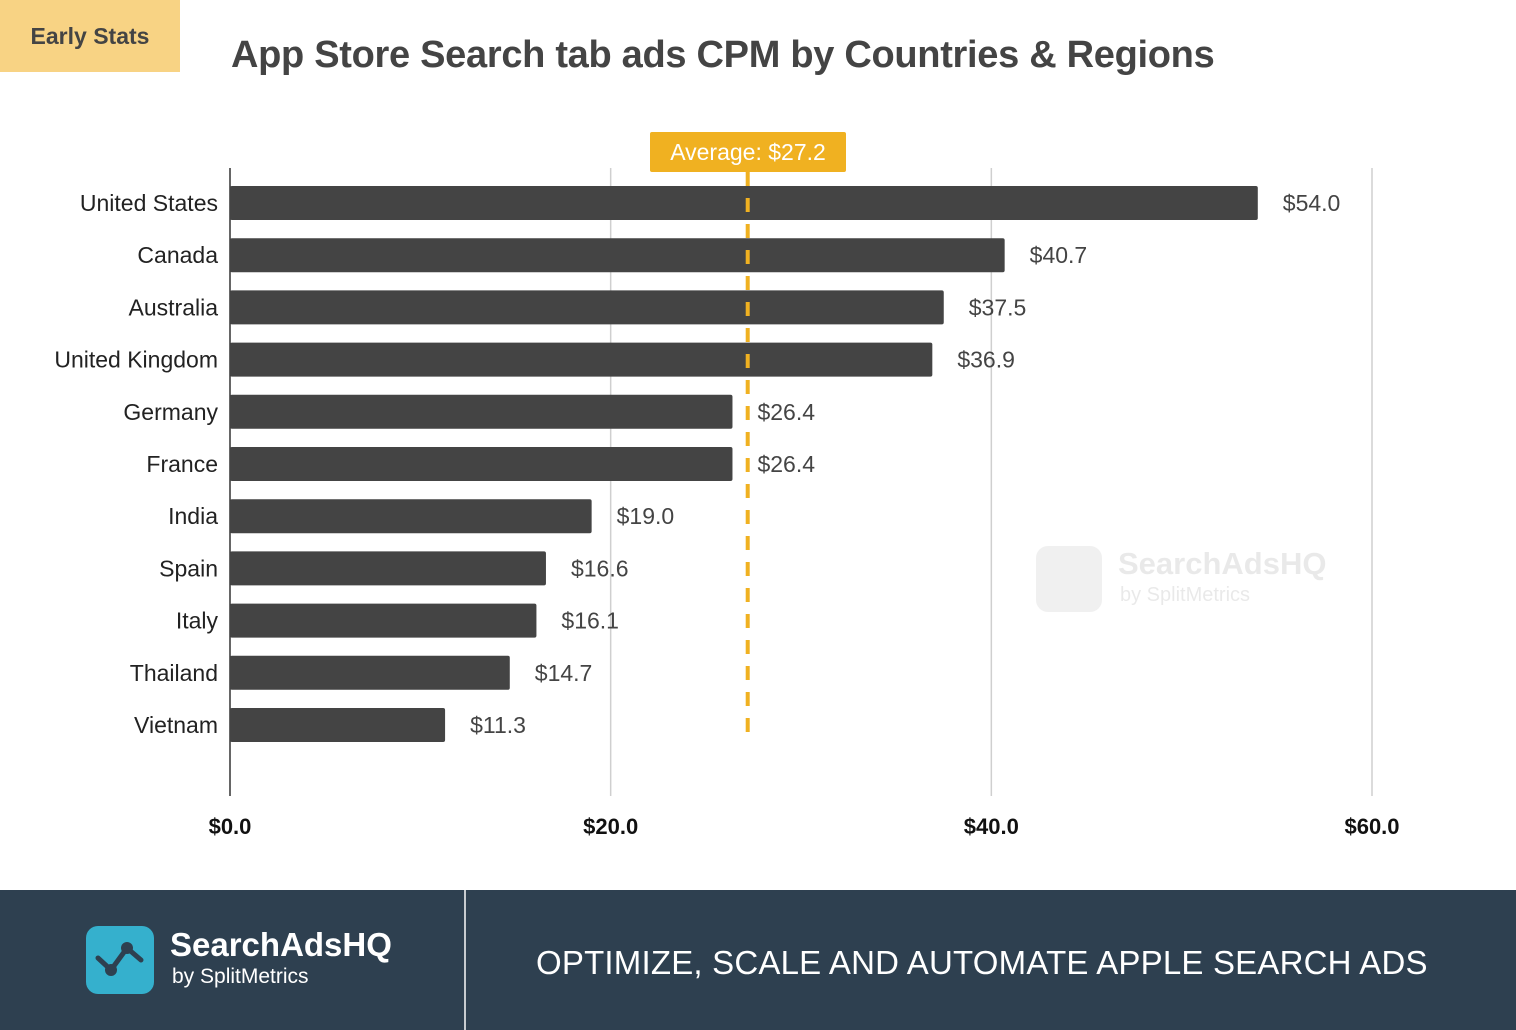 The height and width of the screenshot is (1030, 1516). I want to click on footer-divider, so click(465, 960).